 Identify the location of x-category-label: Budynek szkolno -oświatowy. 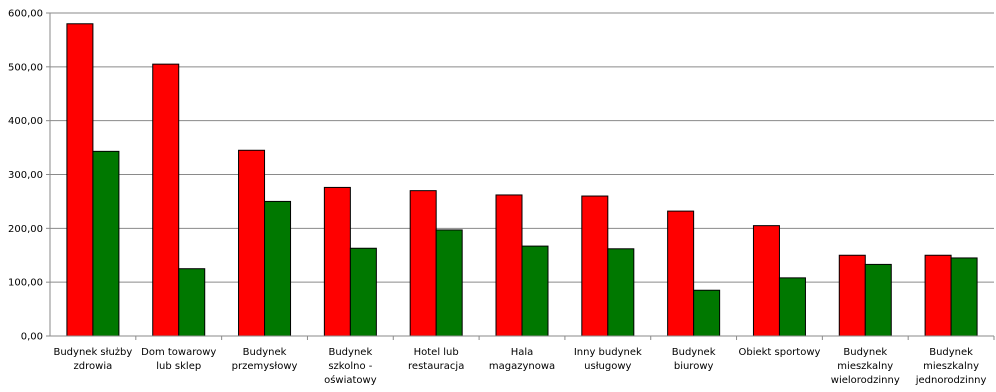
(350, 366).